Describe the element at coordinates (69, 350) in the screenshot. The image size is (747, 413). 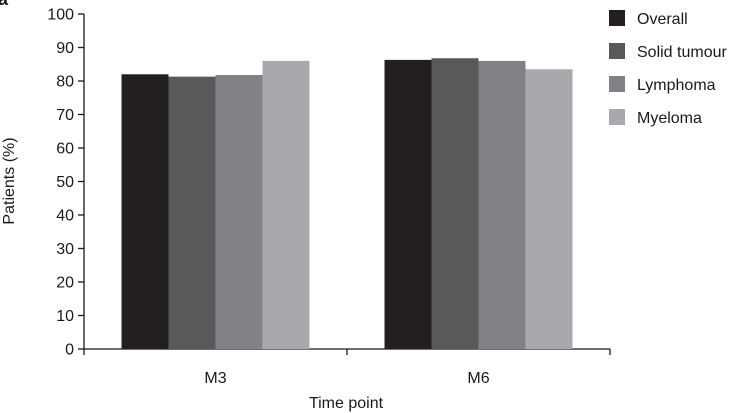
I see `y-tick-label: 0` at that location.